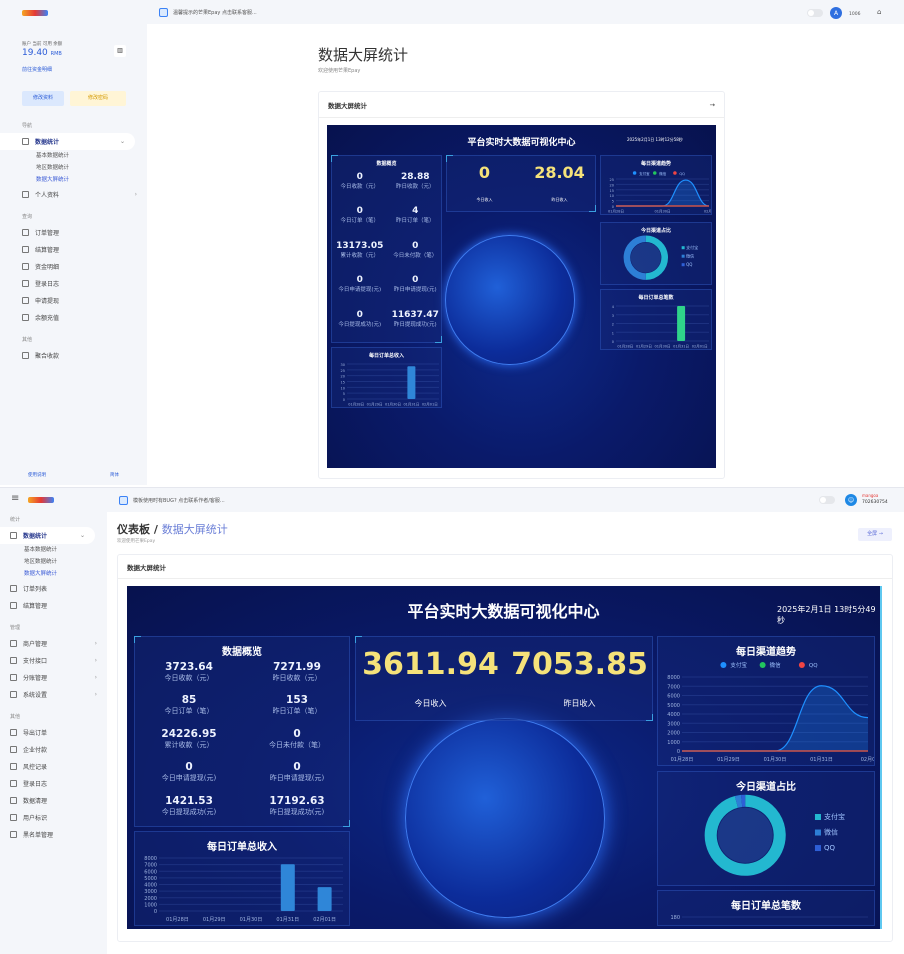  I want to click on sidebar-item: 商户管理 ›, so click(53, 643).